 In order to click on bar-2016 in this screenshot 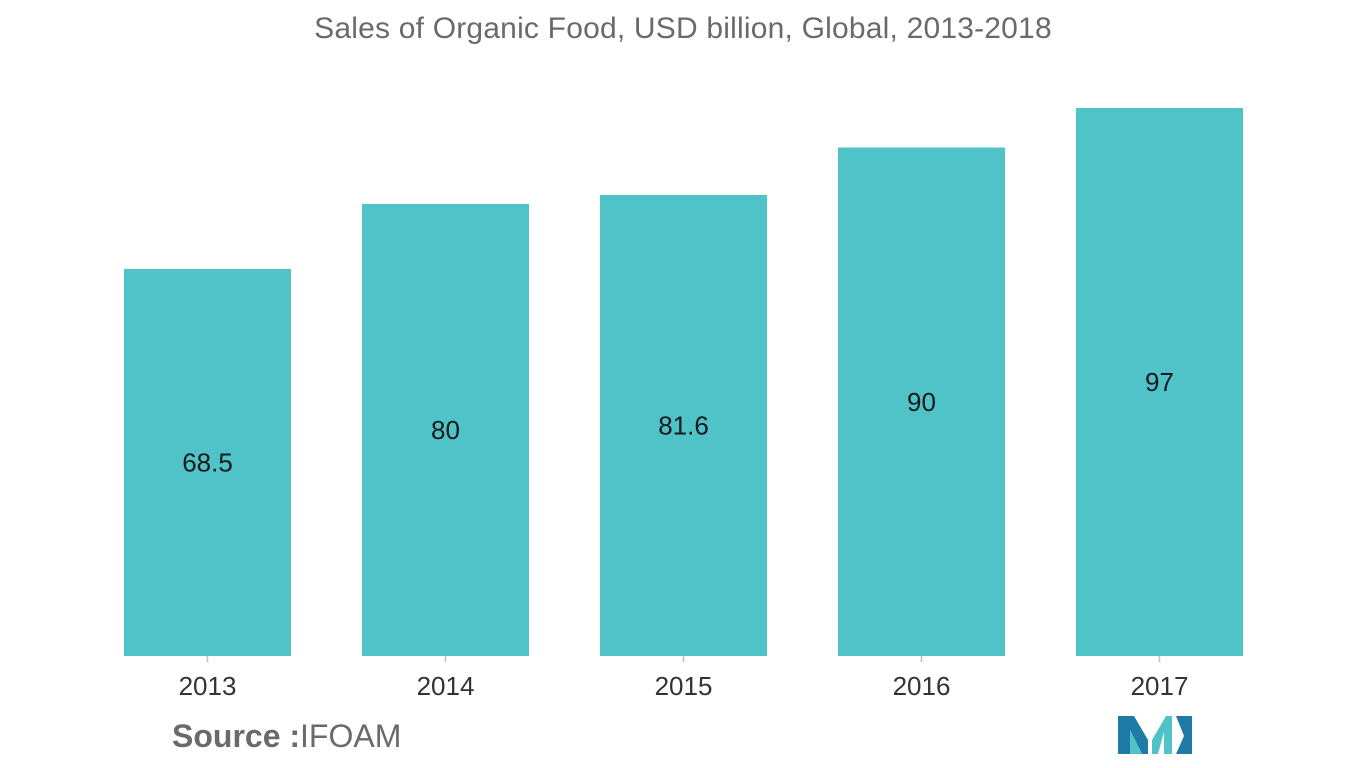, I will do `click(921, 401)`.